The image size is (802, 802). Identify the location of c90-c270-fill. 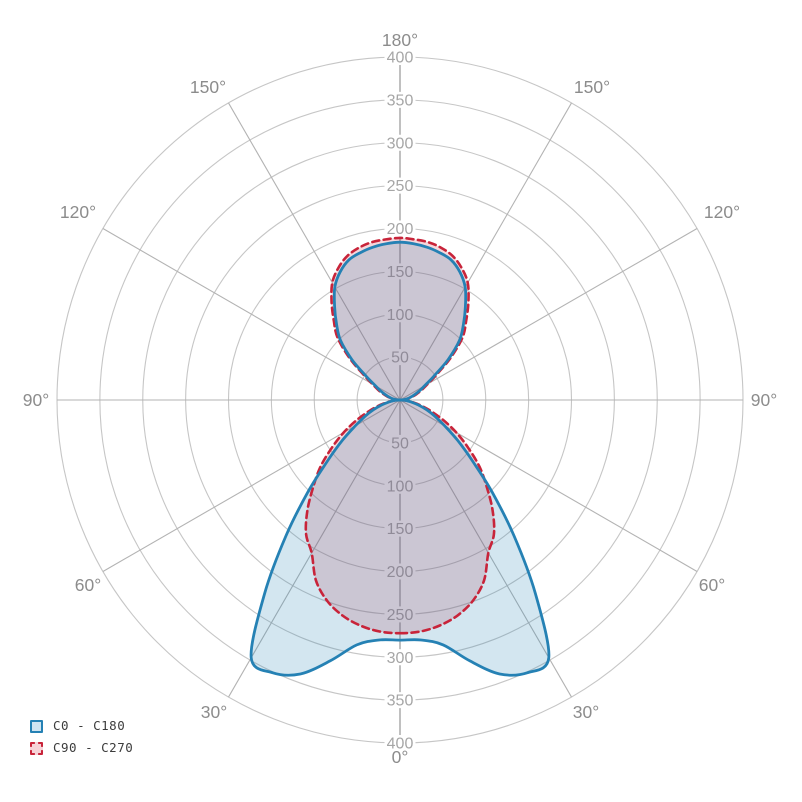
(400, 435).